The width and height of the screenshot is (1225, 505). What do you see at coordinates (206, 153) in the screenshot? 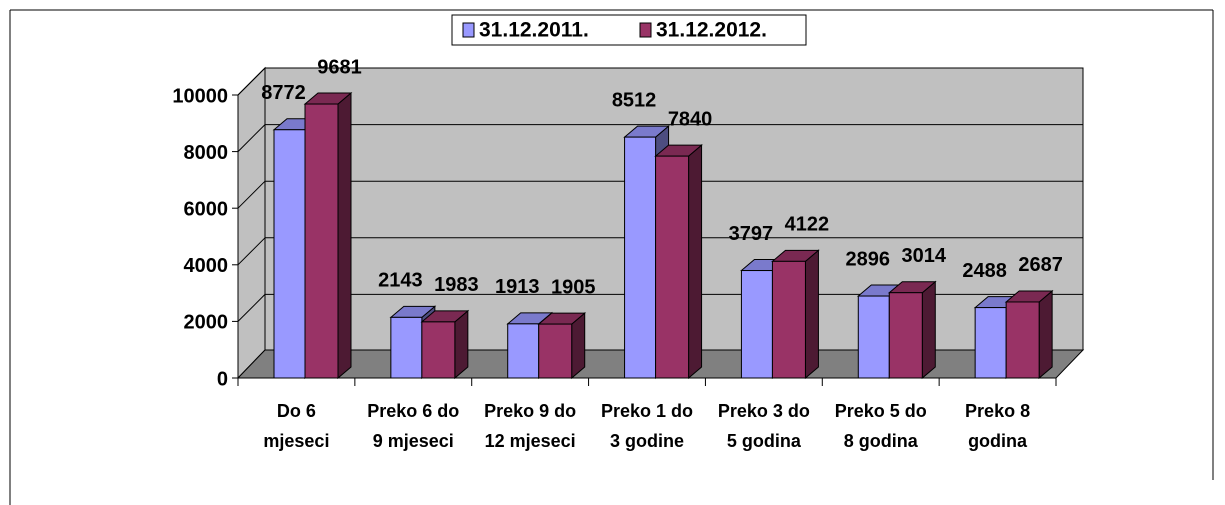
I see `y-tick-label: 8000` at bounding box center [206, 153].